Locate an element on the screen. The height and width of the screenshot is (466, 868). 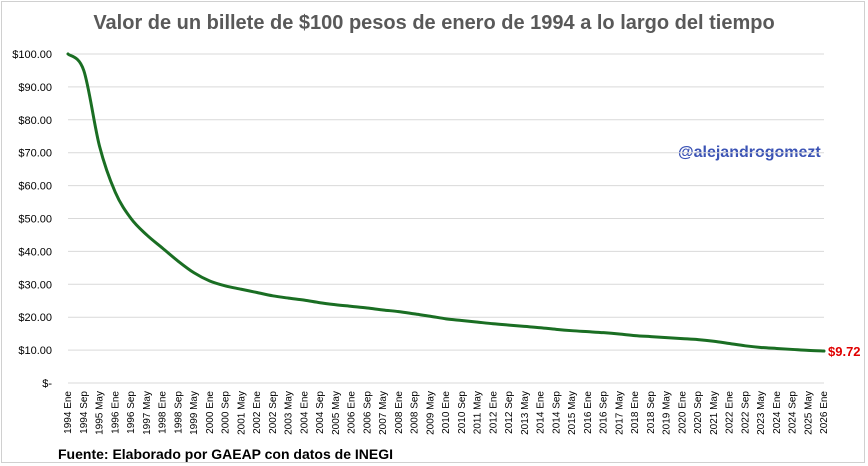
y-tick-label: $80.00 is located at coordinates (35, 121).